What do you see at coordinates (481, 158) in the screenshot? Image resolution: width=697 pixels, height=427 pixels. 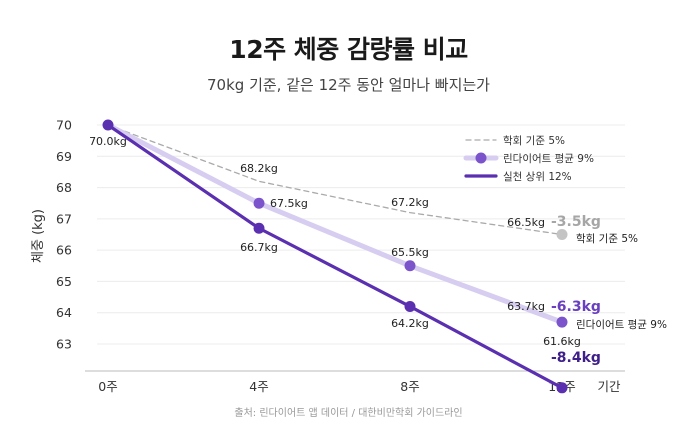 I see `legend-marker` at bounding box center [481, 158].